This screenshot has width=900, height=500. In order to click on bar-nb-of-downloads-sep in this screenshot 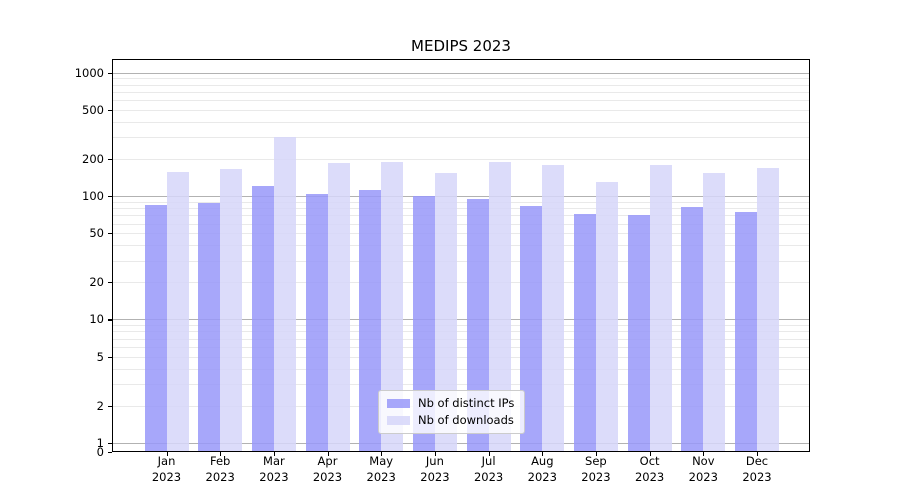, I will do `click(606, 316)`.